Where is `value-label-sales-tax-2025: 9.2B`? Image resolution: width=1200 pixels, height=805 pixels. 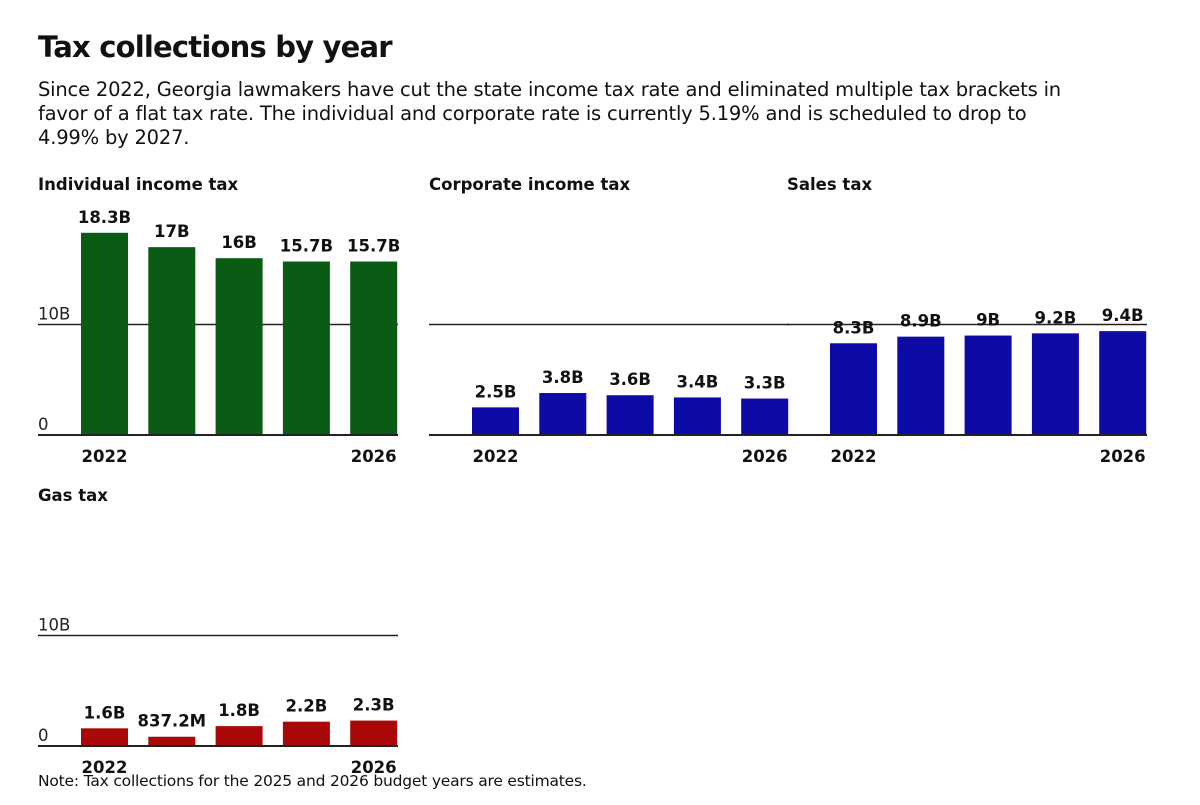
value-label-sales-tax-2025: 9.2B is located at coordinates (1055, 317).